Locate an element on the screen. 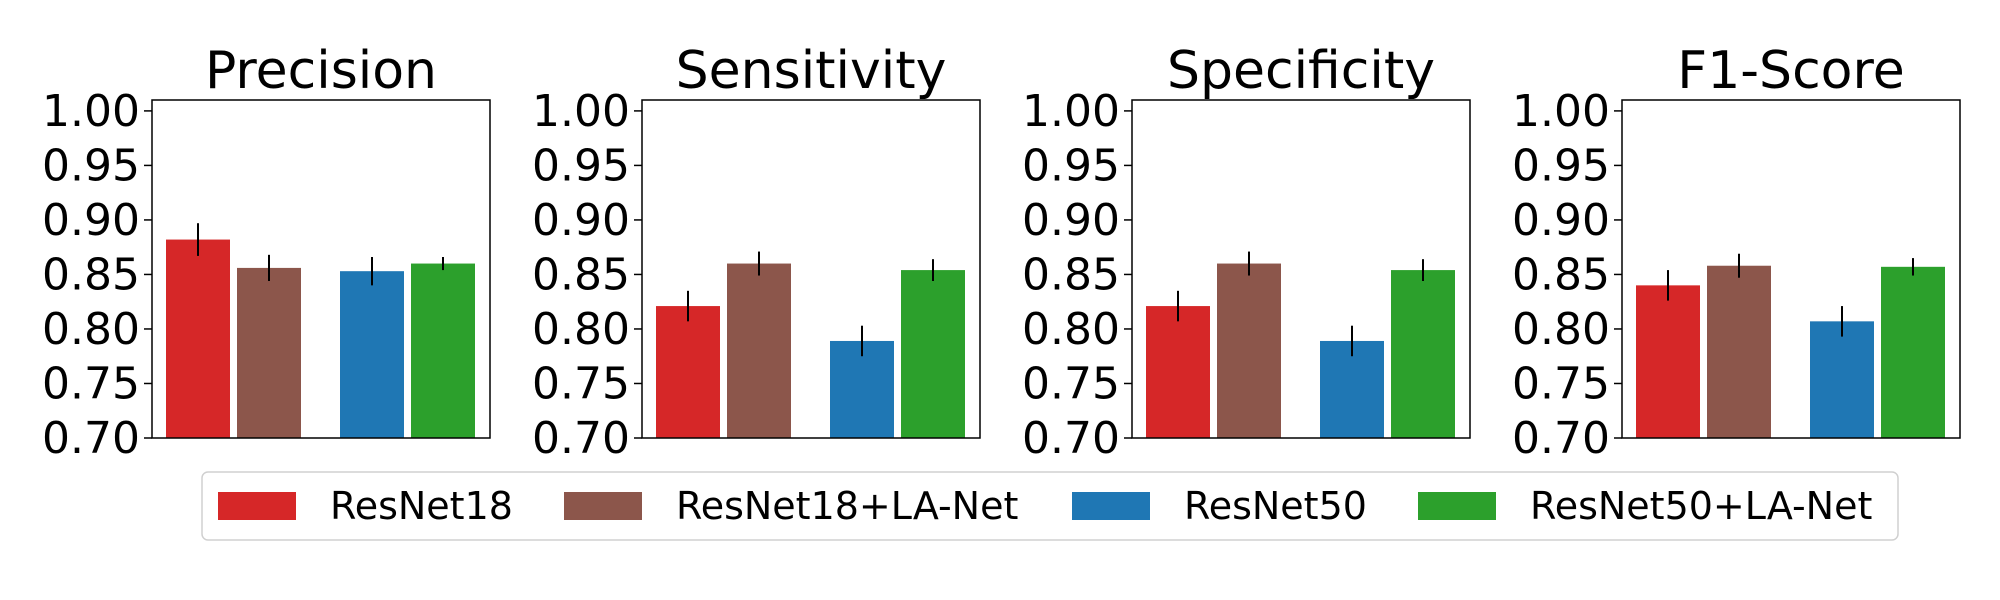  legend-label: ResNet50 is located at coordinates (1275, 506).